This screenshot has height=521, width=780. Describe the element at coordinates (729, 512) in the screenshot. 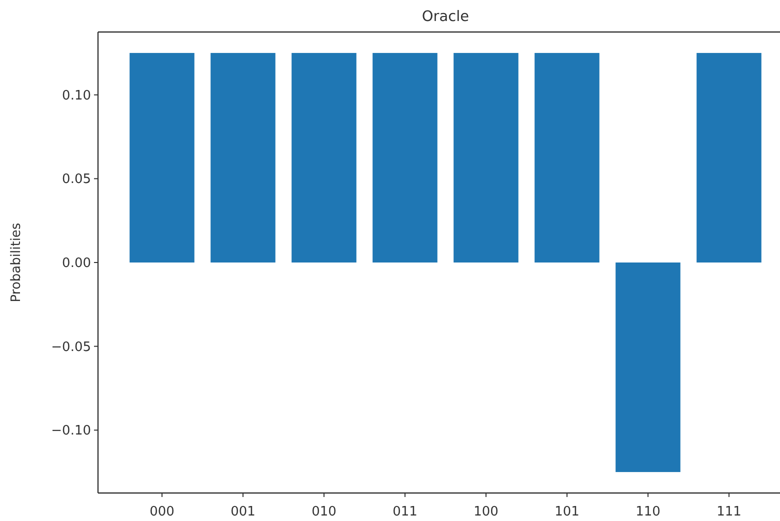

I see `x-tick-label: 111` at that location.